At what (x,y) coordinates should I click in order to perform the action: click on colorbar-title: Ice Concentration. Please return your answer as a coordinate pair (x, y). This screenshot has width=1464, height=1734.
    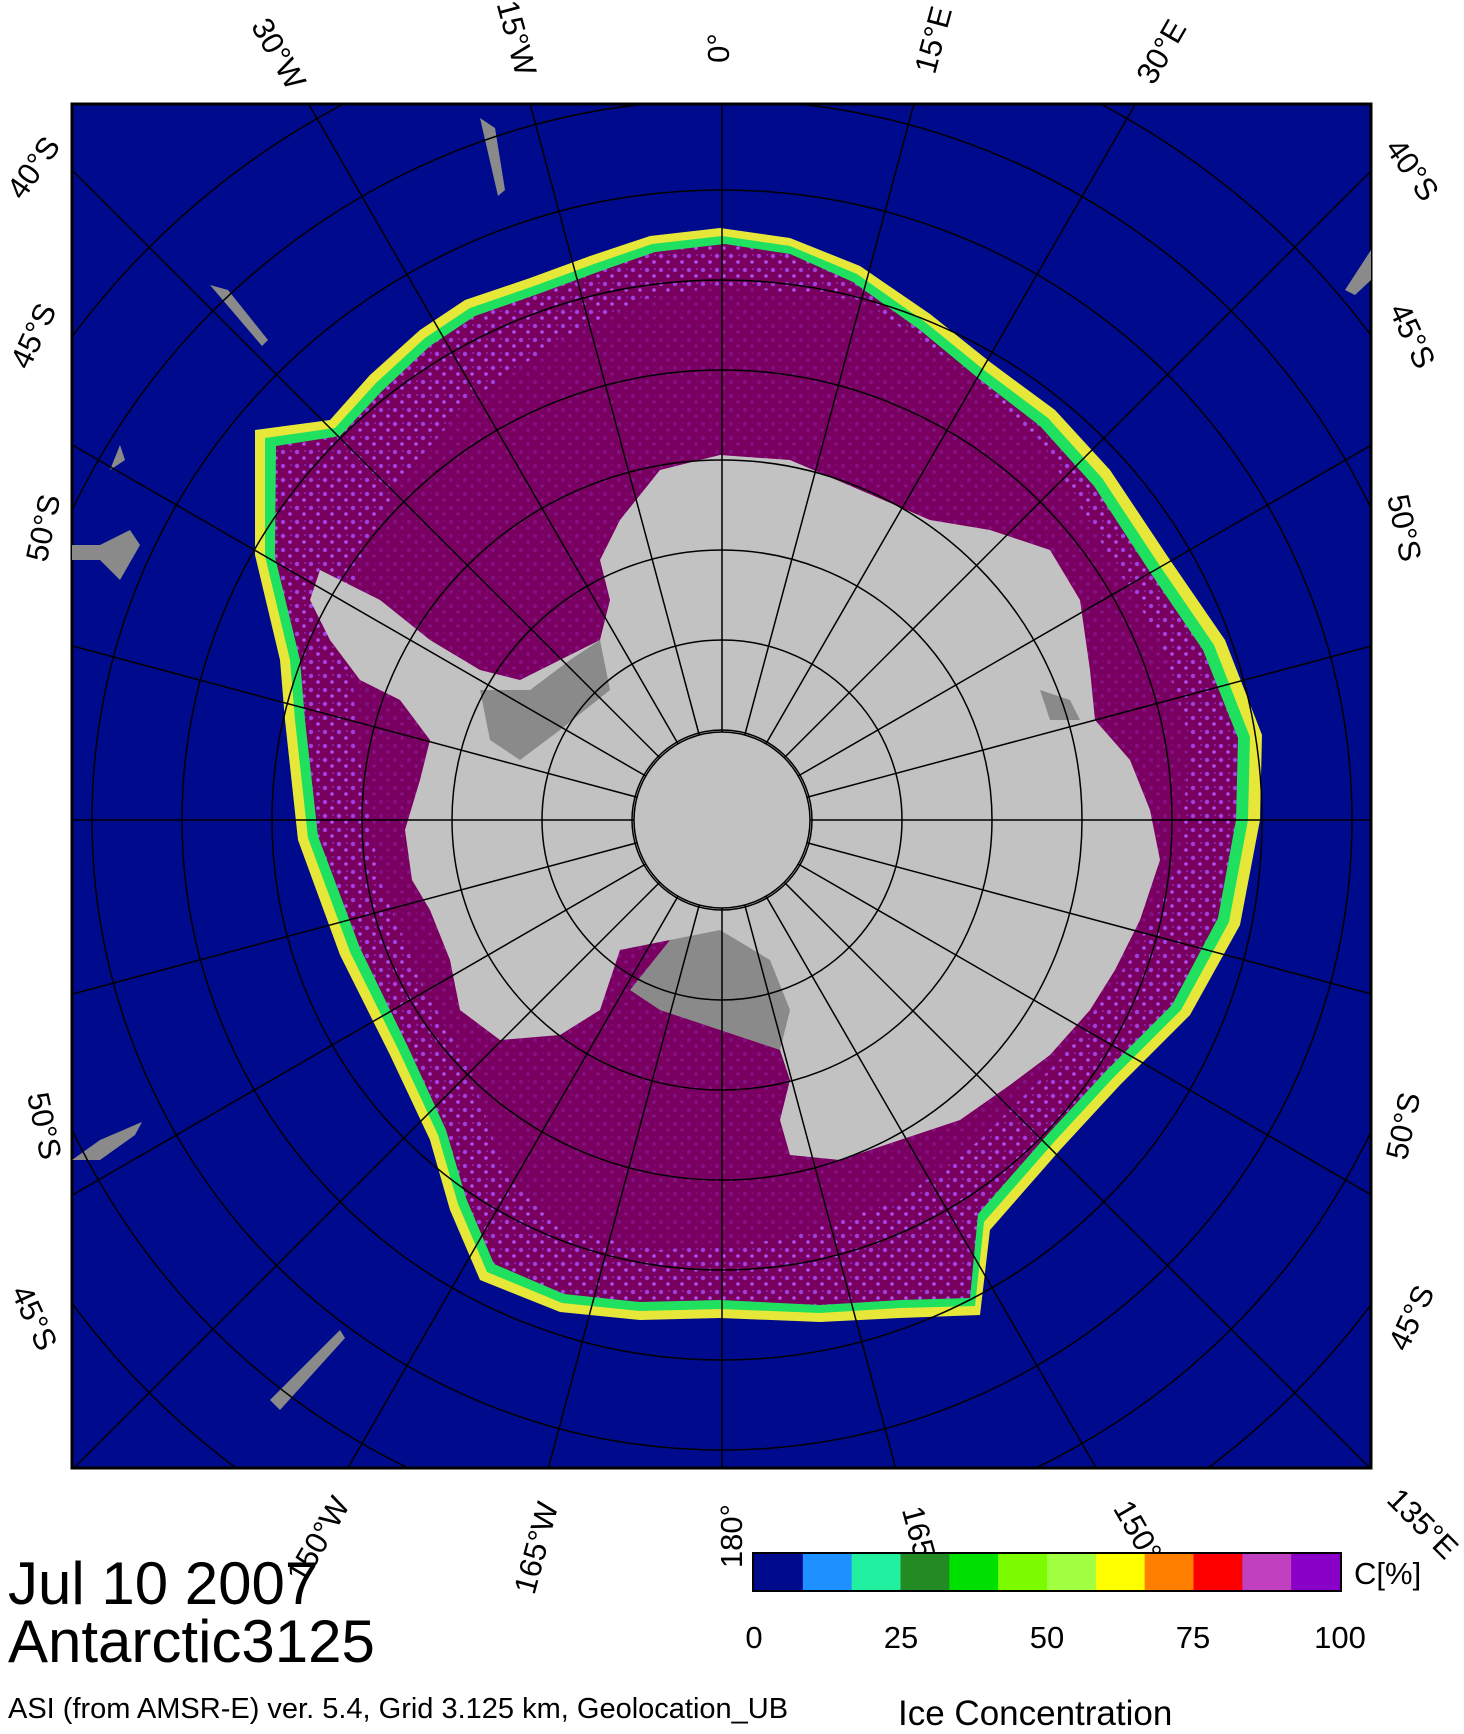
    Looking at the image, I should click on (1035, 1713).